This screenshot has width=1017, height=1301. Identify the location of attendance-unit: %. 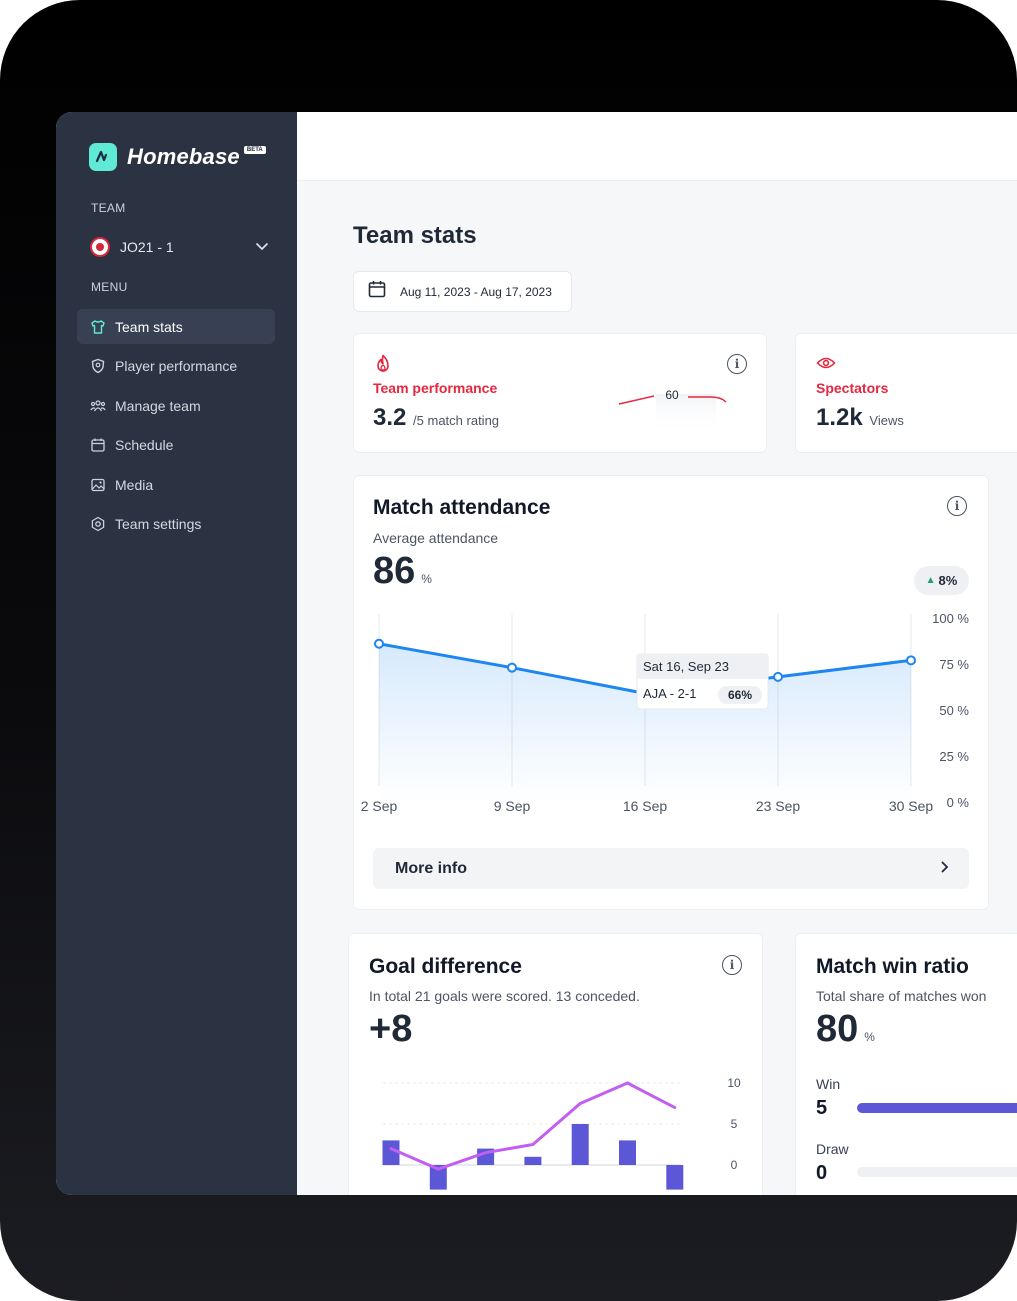
(426, 579).